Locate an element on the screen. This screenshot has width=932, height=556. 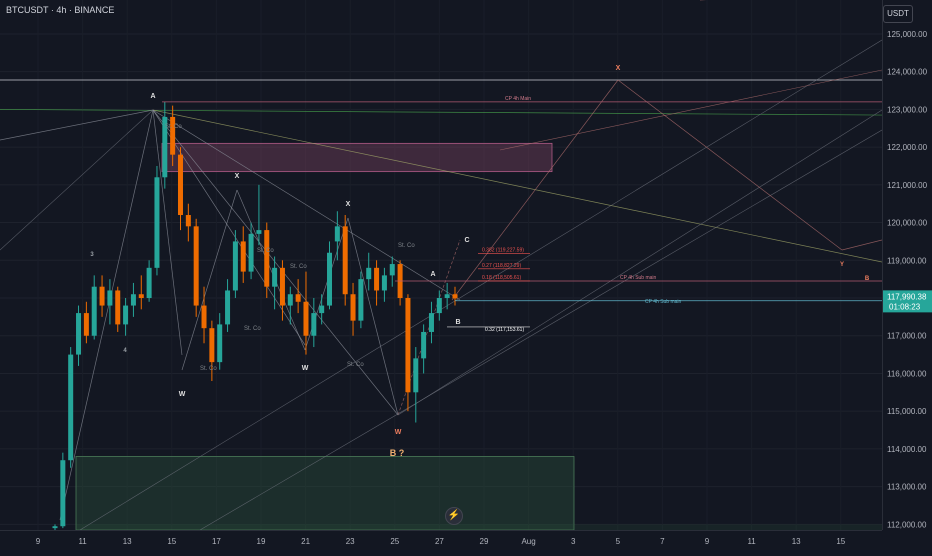
price-tick-label: 115,000.00 is located at coordinates (907, 411).